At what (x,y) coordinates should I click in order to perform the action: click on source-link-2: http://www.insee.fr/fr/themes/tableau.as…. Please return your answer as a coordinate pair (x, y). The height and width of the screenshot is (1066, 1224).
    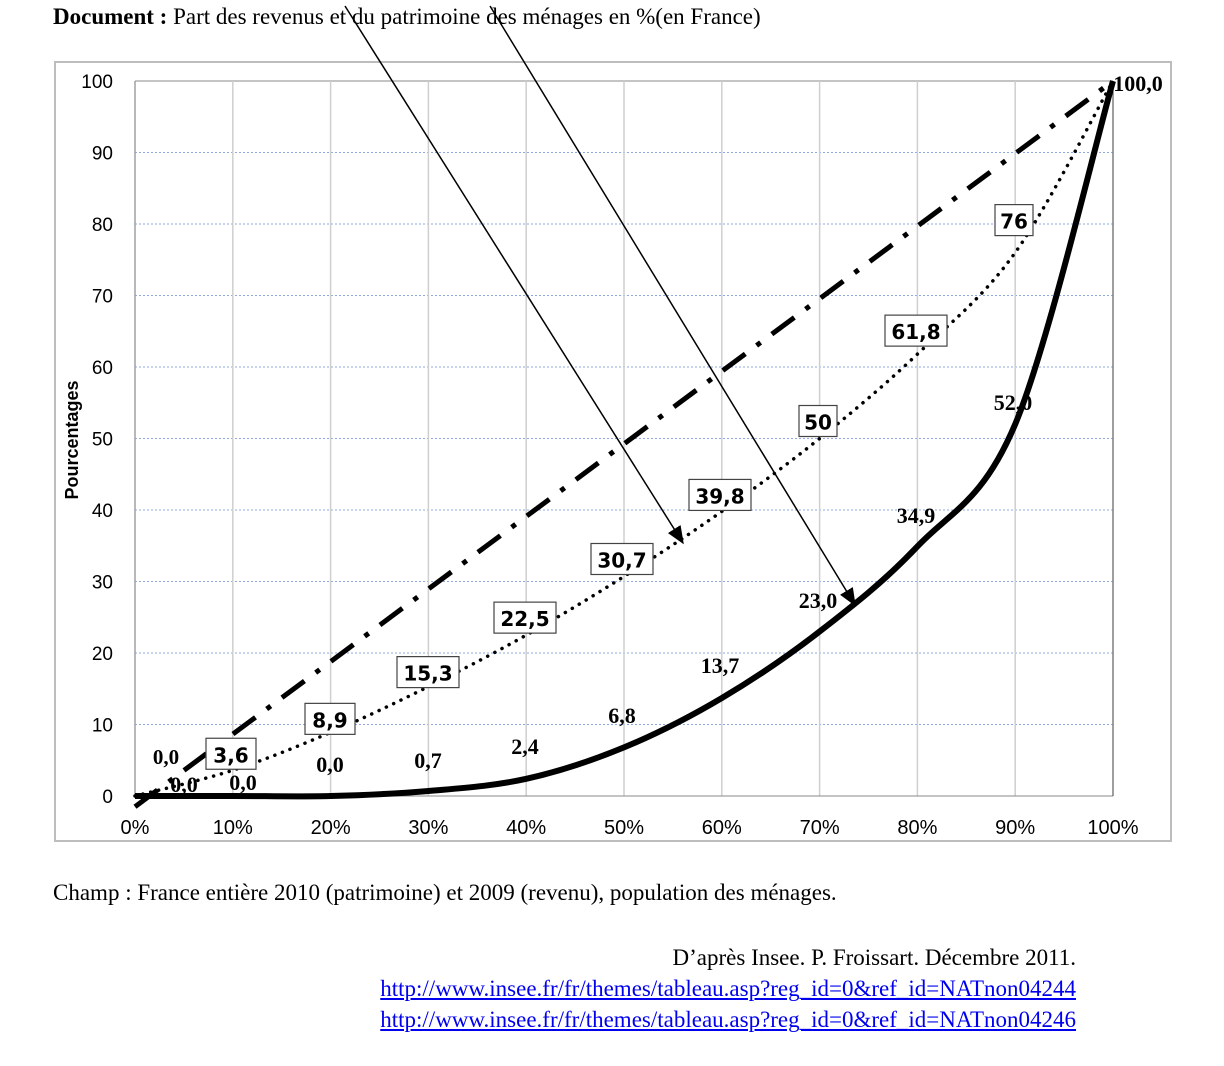
    Looking at the image, I should click on (728, 1019).